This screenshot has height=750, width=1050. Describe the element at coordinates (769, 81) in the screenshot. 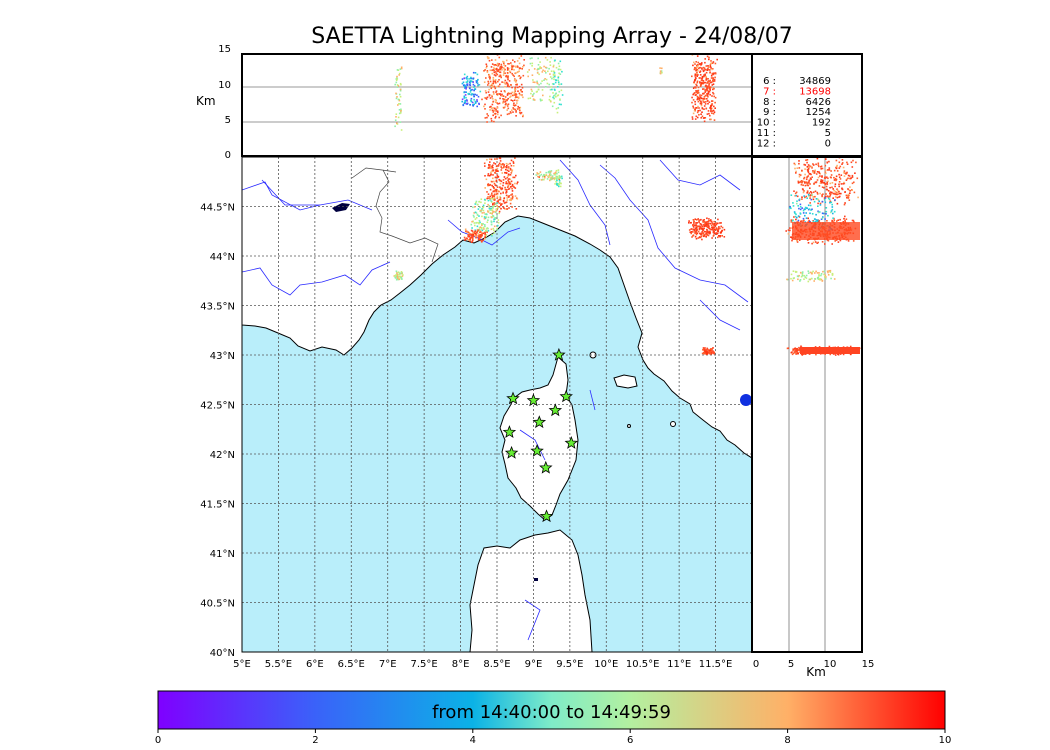

I see `count-key: 6 :` at that location.